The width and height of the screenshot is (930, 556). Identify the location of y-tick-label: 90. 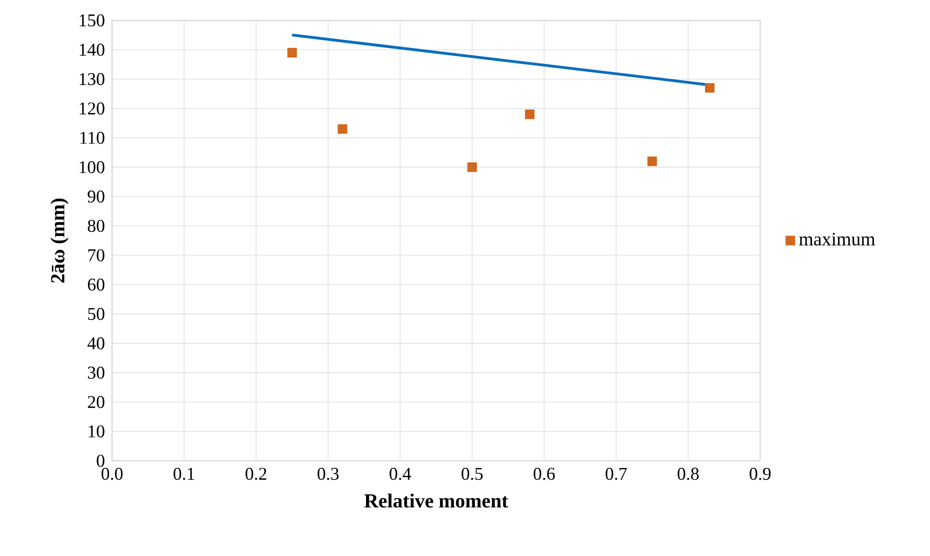
(96, 196).